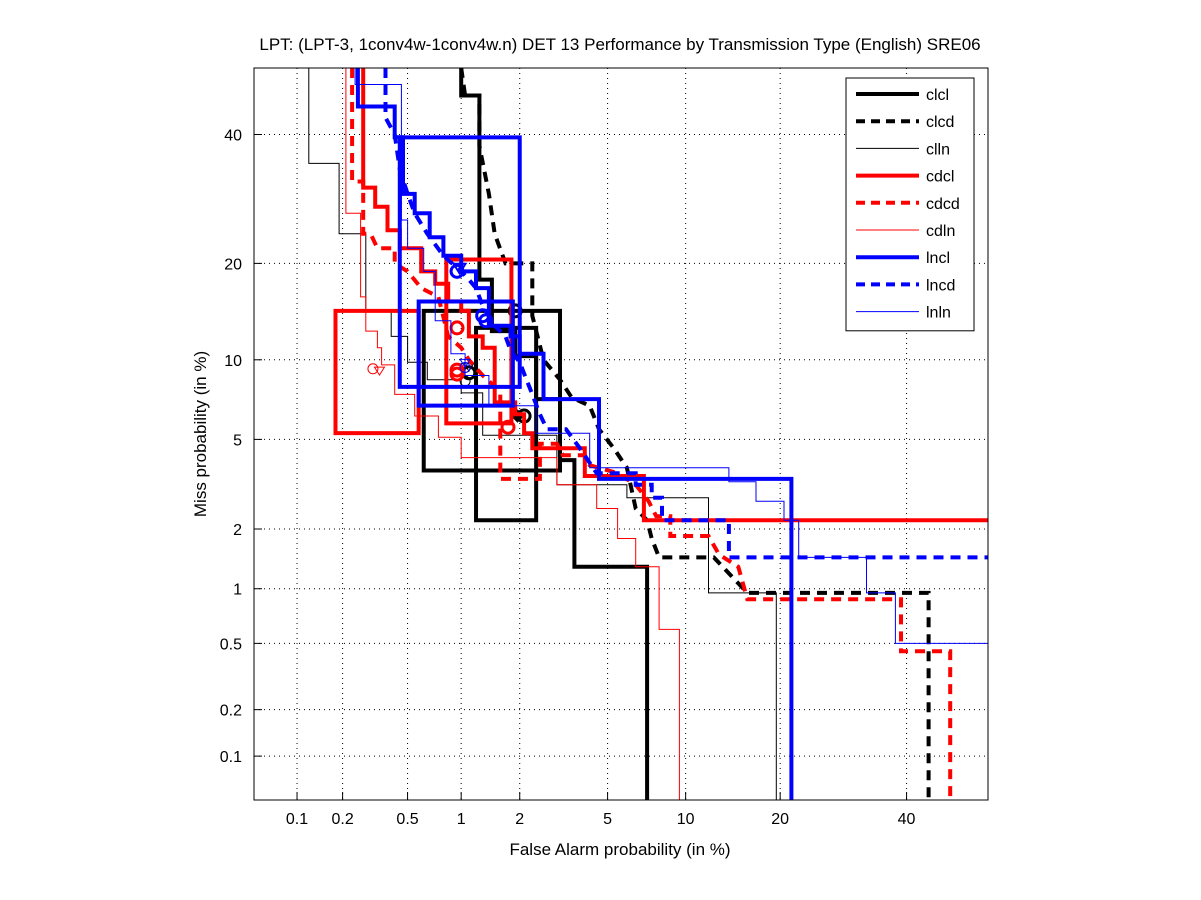 The image size is (1201, 900). I want to click on min-dcf-marker-cdcl, so click(457, 328).